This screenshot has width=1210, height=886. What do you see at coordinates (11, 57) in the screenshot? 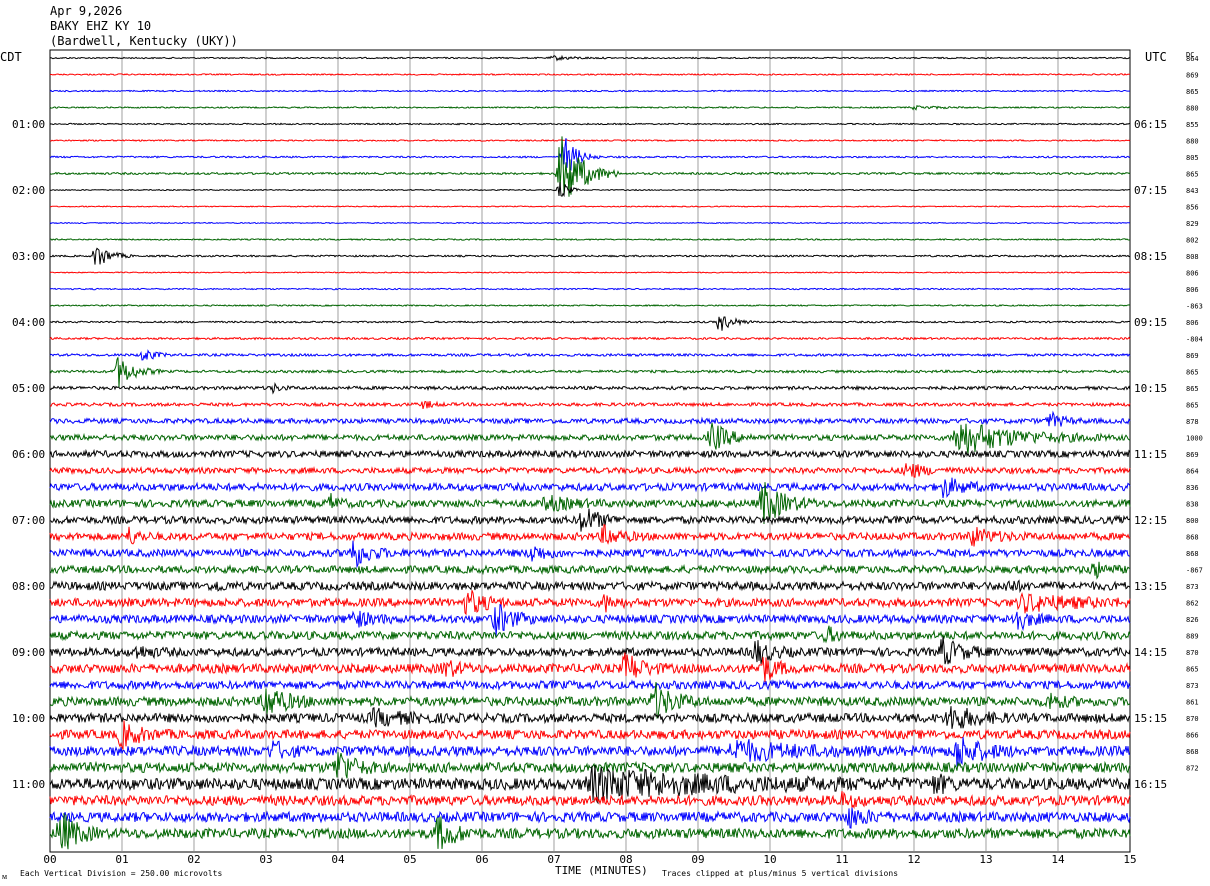
I see `left-axis-label: CDT` at bounding box center [11, 57].